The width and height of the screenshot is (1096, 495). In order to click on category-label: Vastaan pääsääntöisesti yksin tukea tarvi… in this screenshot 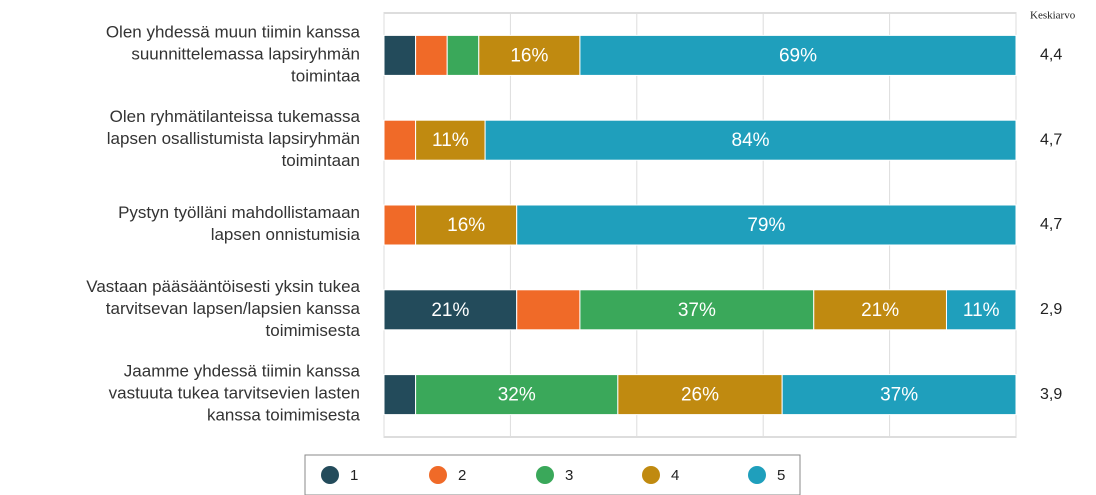, I will do `click(223, 308)`.